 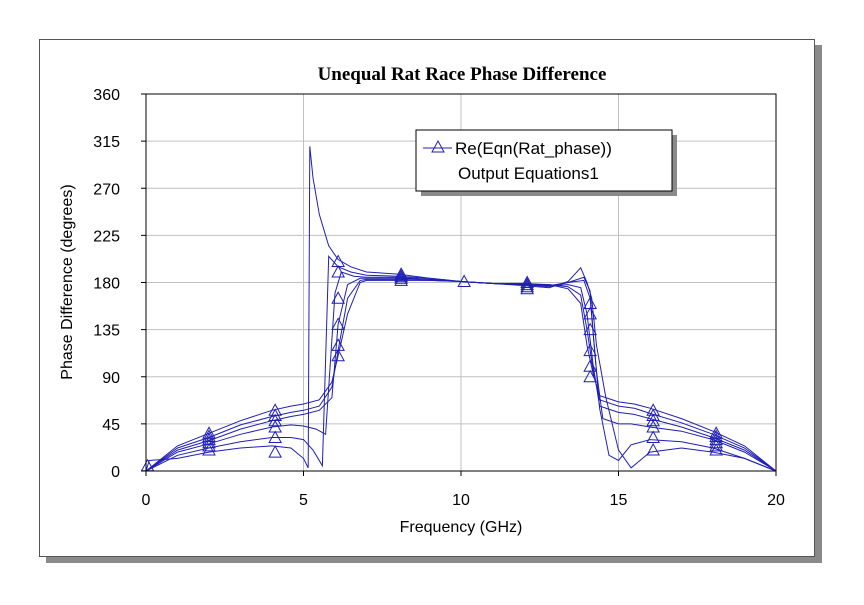 What do you see at coordinates (619, 500) in the screenshot?
I see `x-tick-label: 15` at bounding box center [619, 500].